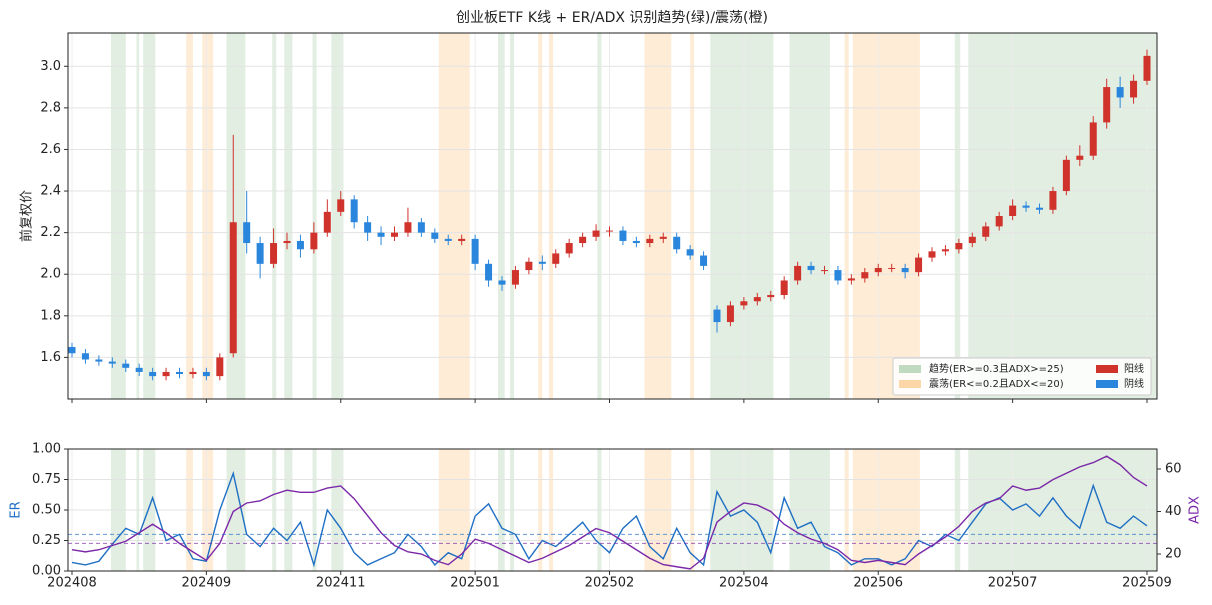  Describe the element at coordinates (50, 66) in the screenshot. I see `y-tick-label: 3.0` at that location.